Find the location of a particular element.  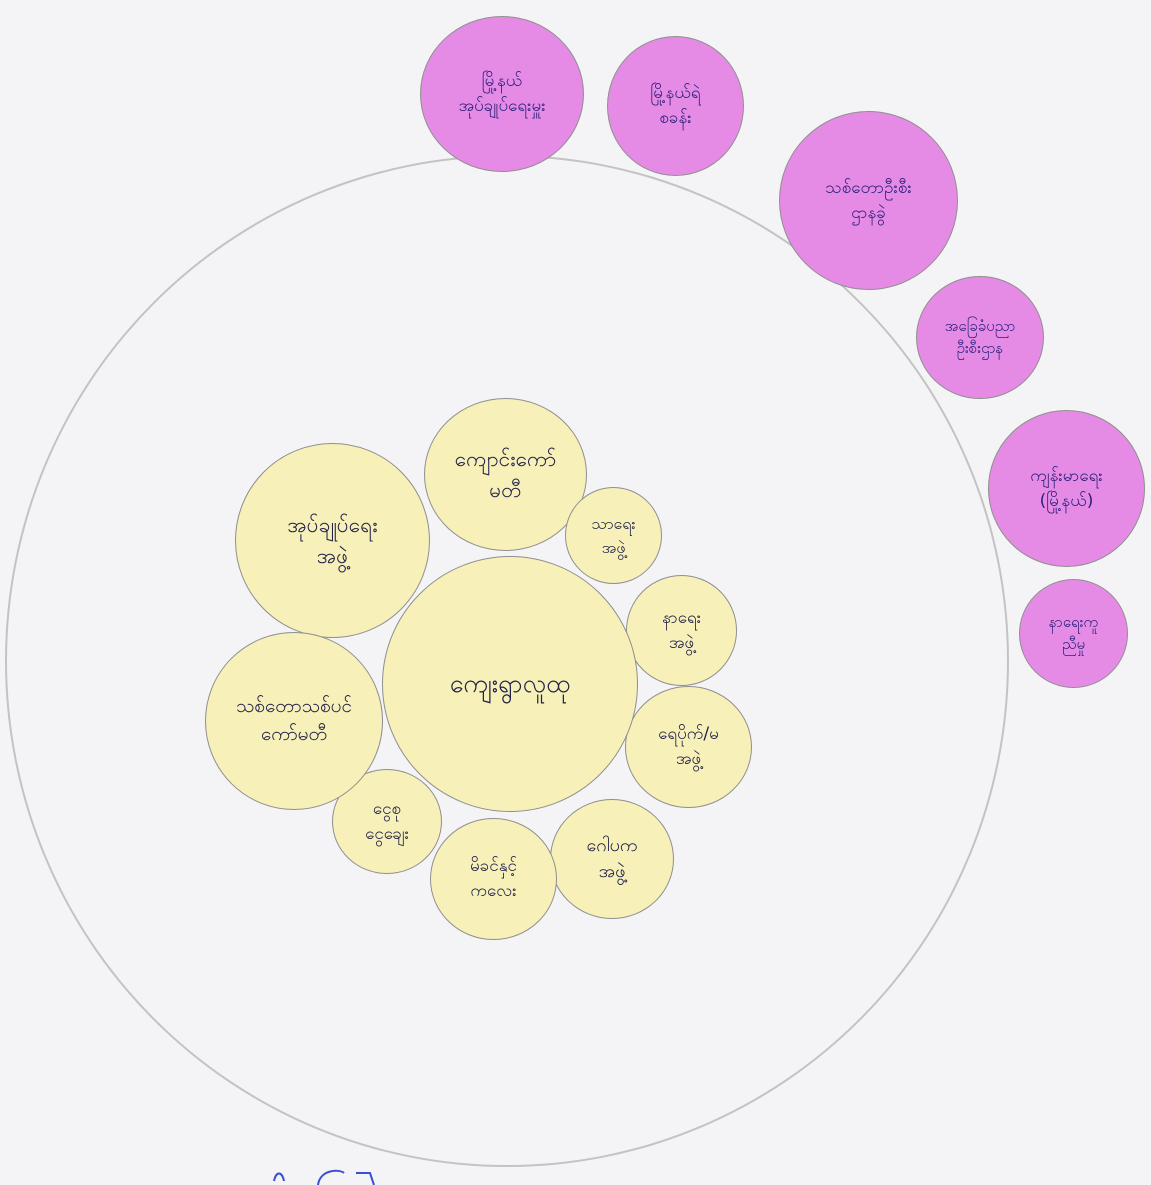

community-label: ငွေစု ငွေချေး is located at coordinates (387, 821).